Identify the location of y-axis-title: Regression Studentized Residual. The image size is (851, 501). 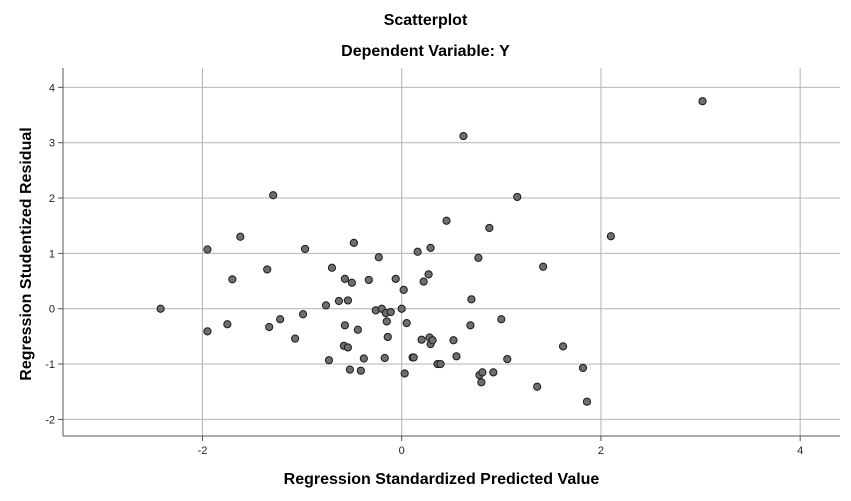
(26, 253).